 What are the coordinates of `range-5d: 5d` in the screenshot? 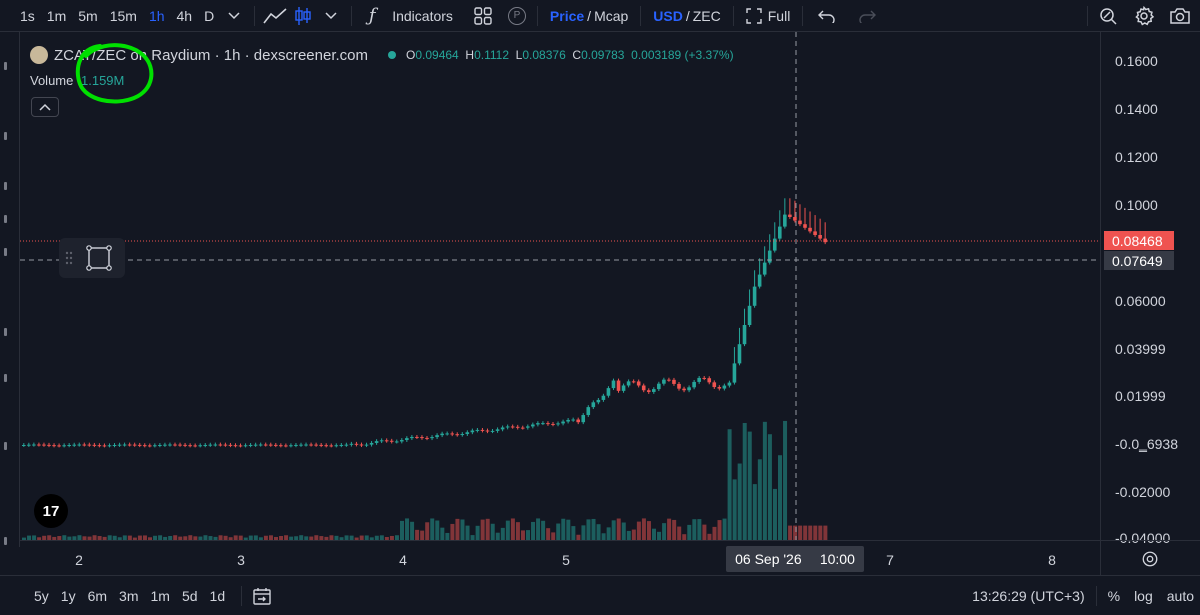 It's located at (189, 595).